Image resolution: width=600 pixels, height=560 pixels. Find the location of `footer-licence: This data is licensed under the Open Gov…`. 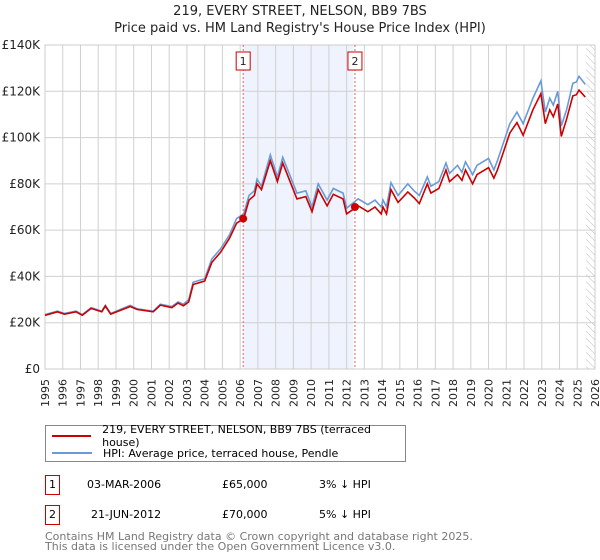

footer-licence: This data is licensed under the Open Gov… is located at coordinates (220, 546).